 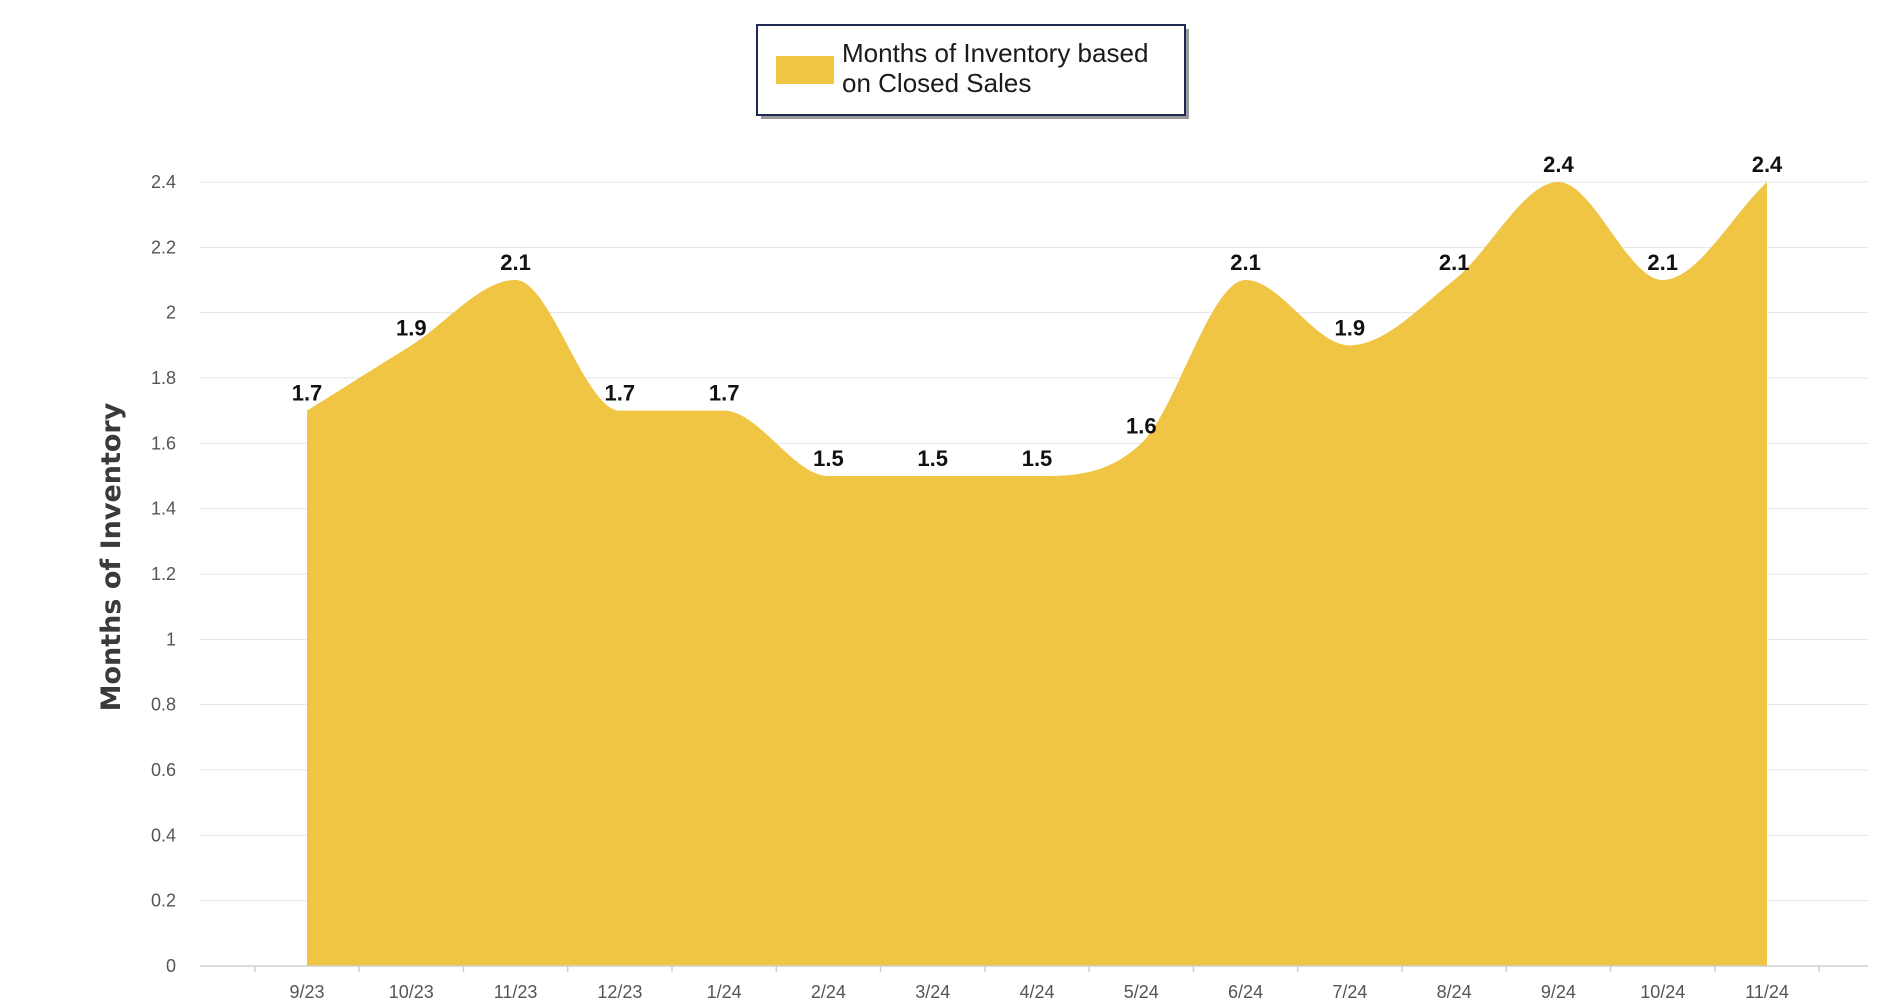 I want to click on x-tick-label: 3/24, so click(x=932, y=992).